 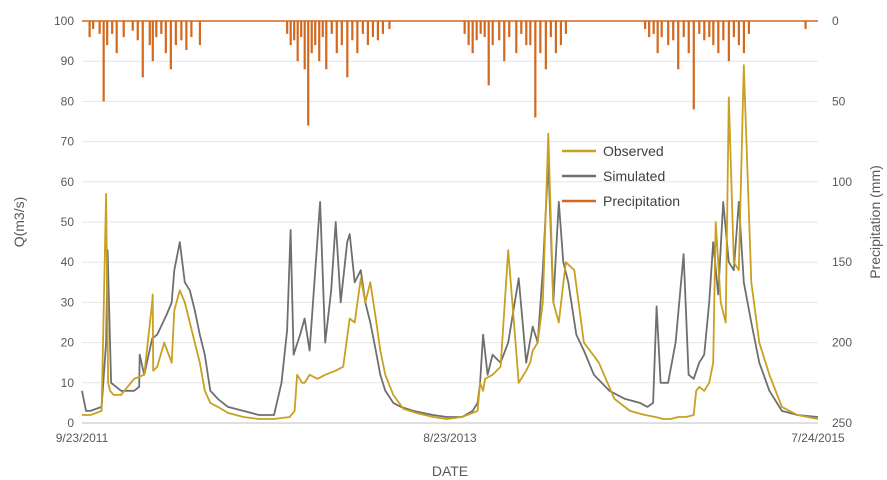 I want to click on y2-tick-label: 250, so click(x=842, y=423).